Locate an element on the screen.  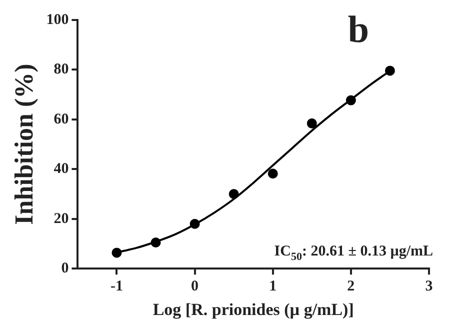
y-tick-label: 0 is located at coordinates (65, 268).